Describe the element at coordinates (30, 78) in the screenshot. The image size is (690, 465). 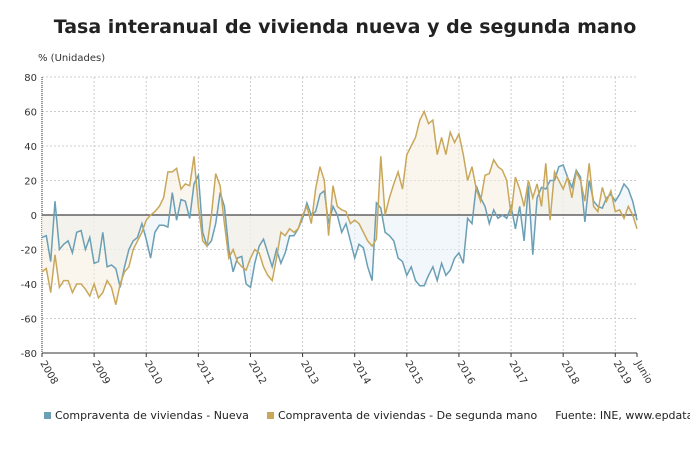
I see `y-tick-label: 80` at that location.